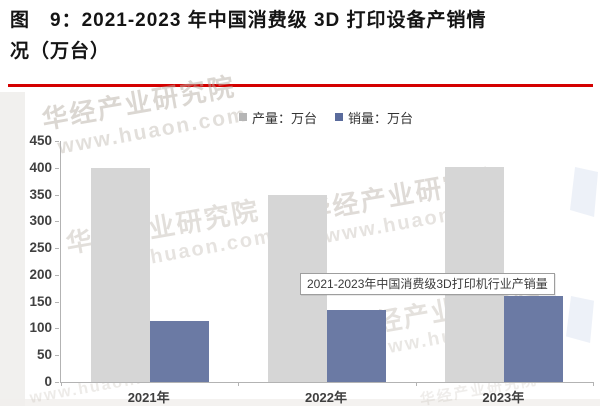 The width and height of the screenshot is (600, 406). Describe the element at coordinates (40, 140) in the screenshot. I see `y-axis-tick-label-450: 450` at that location.